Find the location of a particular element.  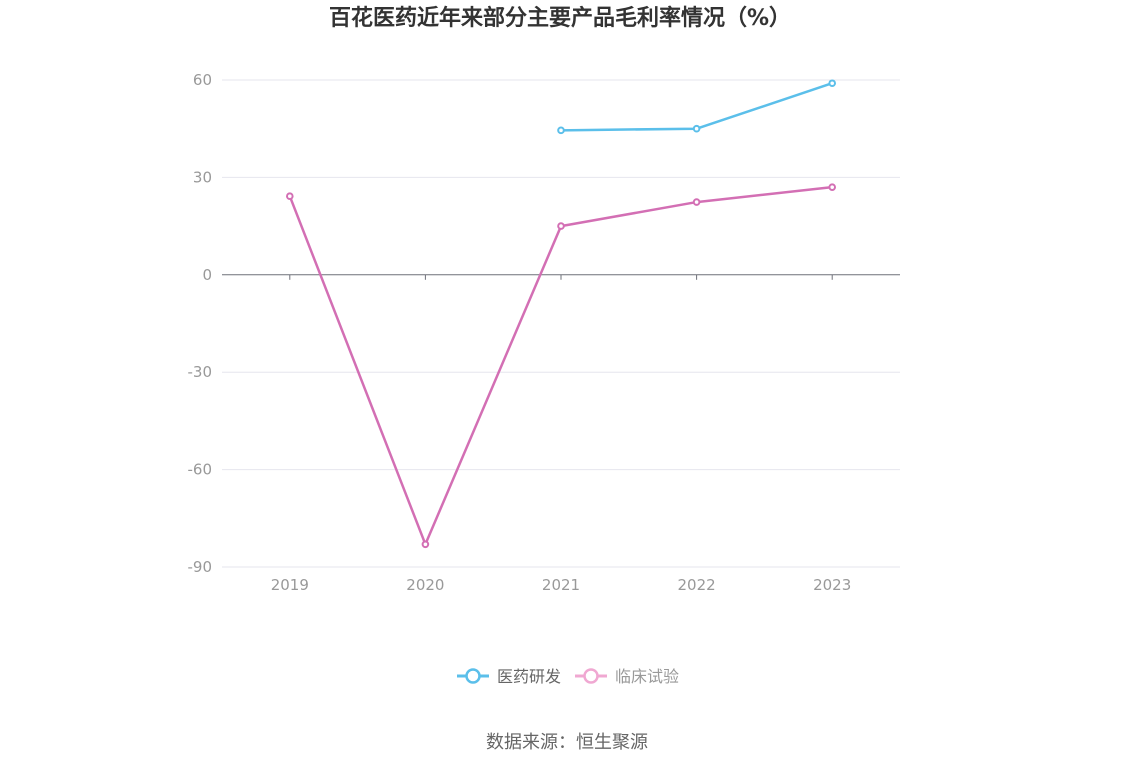

legend-label: 临床试验 is located at coordinates (647, 676).